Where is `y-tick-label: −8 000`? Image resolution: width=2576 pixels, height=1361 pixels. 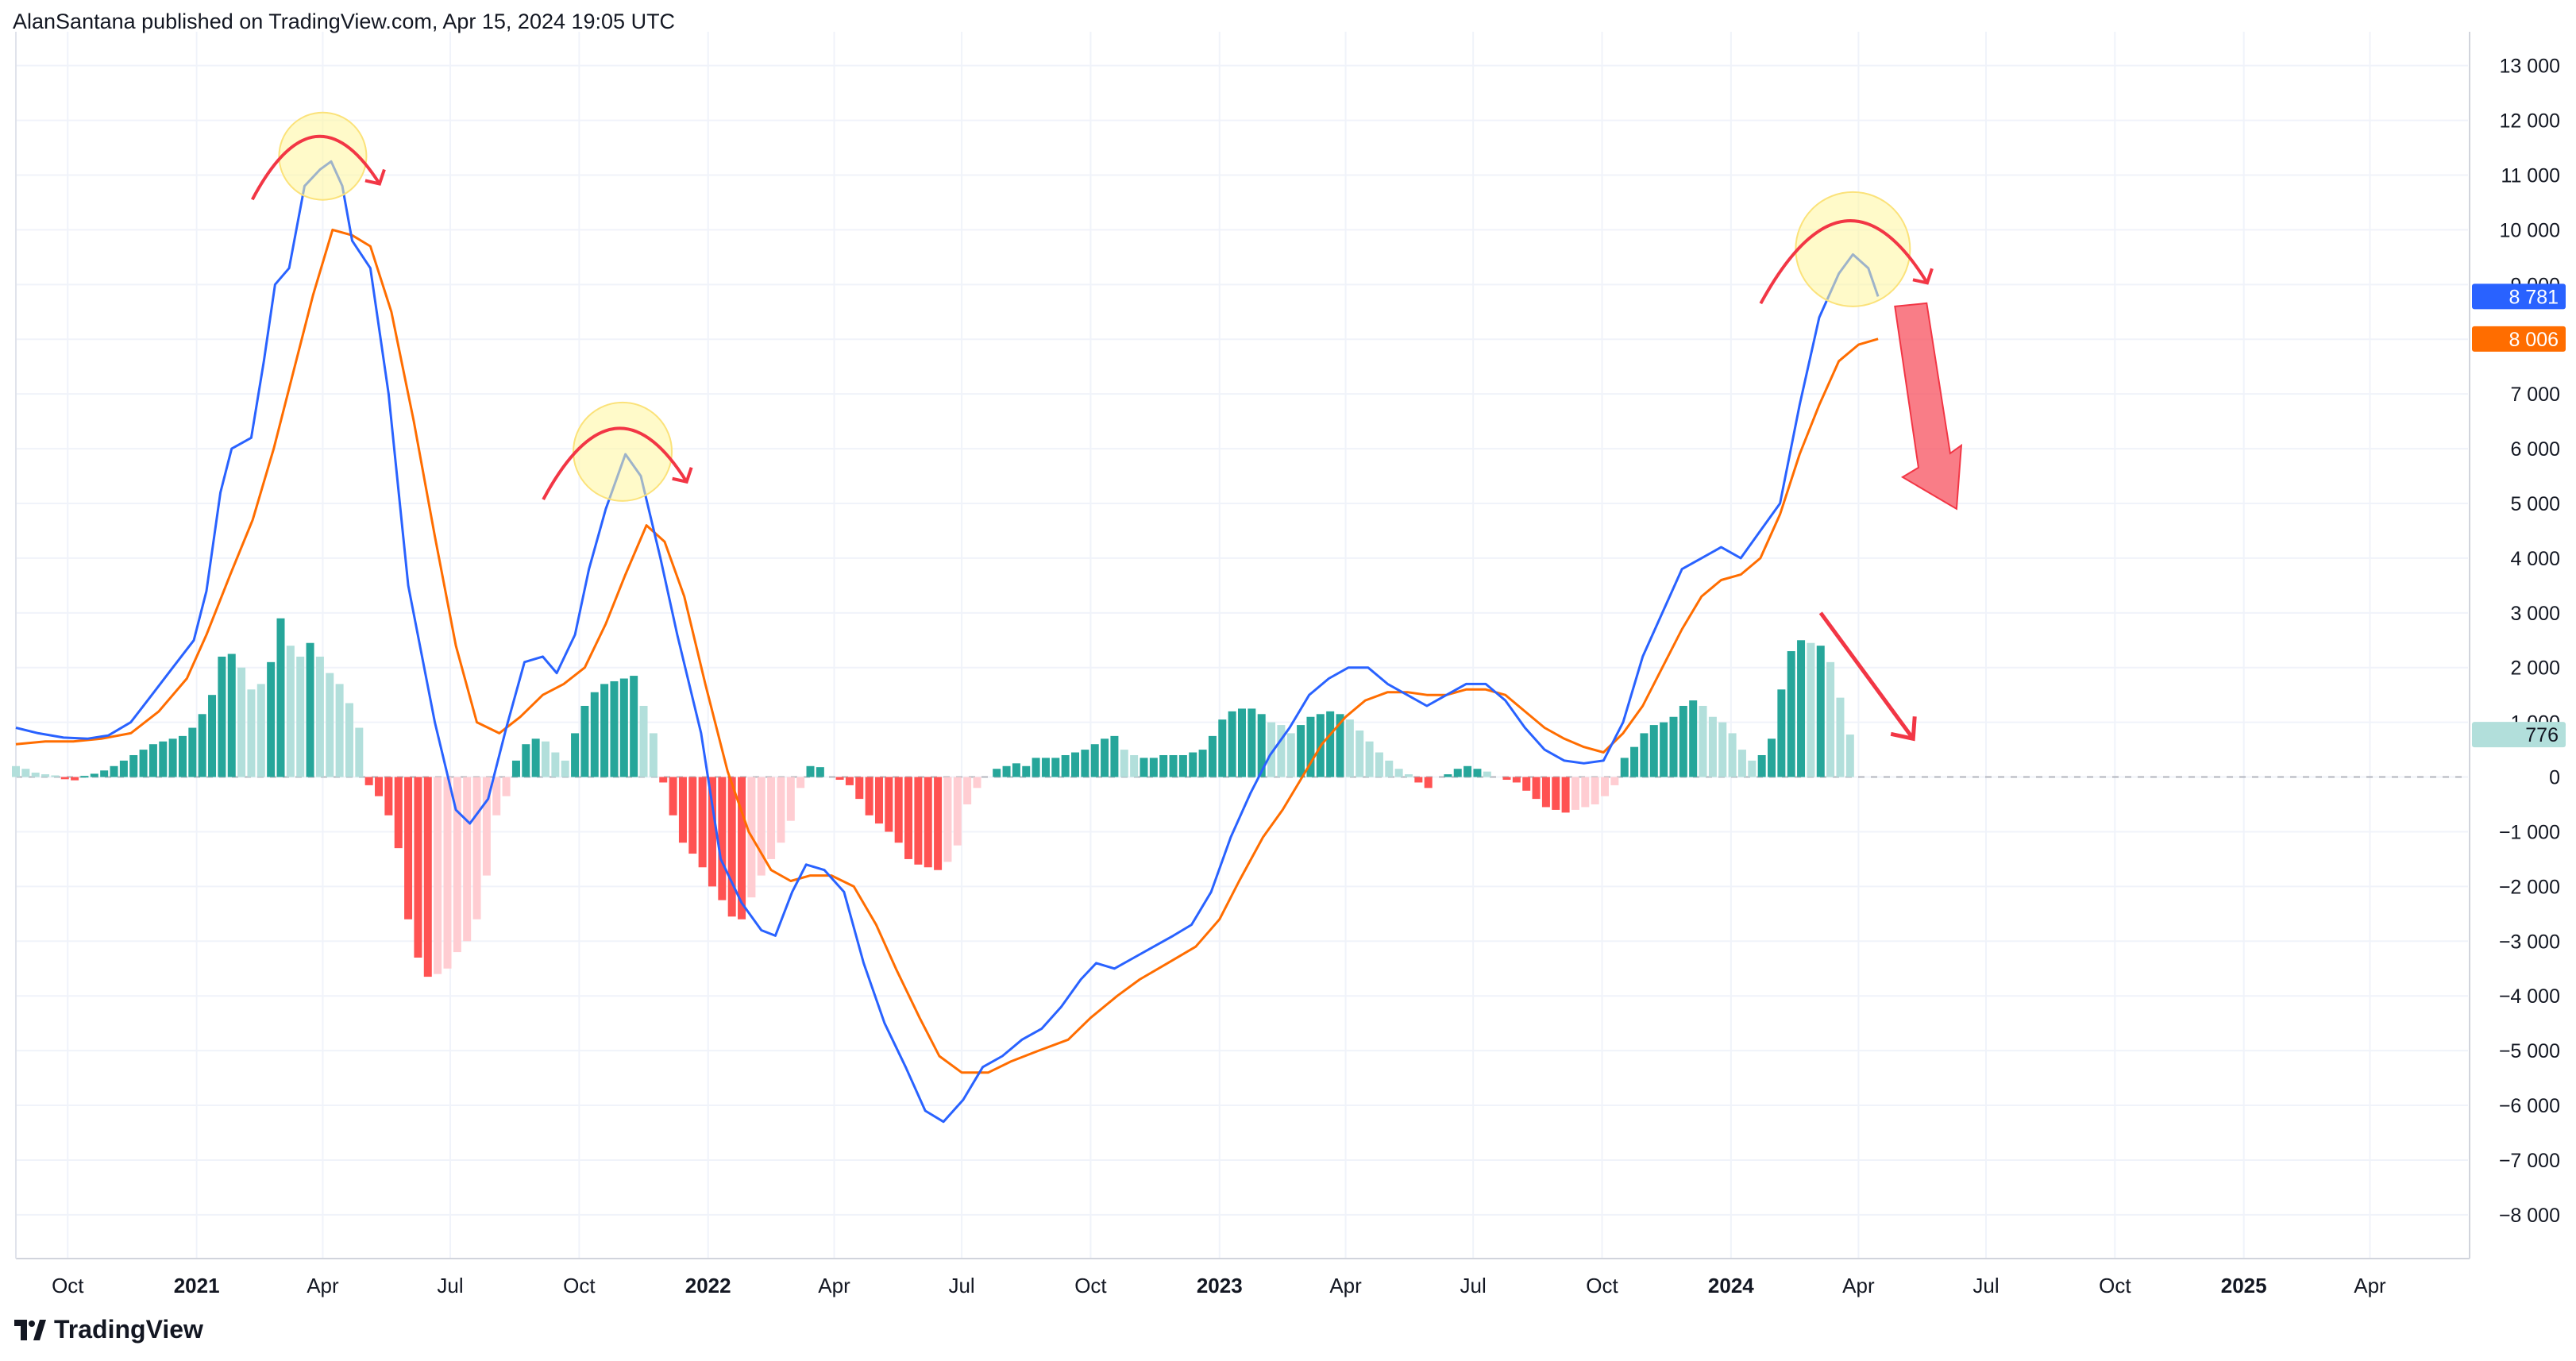 y-tick-label: −8 000 is located at coordinates (2529, 1216).